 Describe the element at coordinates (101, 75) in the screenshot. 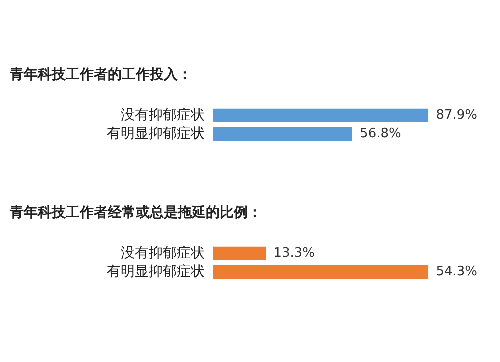

I see `chart-title: 青年科技工作者的工作投入：` at that location.